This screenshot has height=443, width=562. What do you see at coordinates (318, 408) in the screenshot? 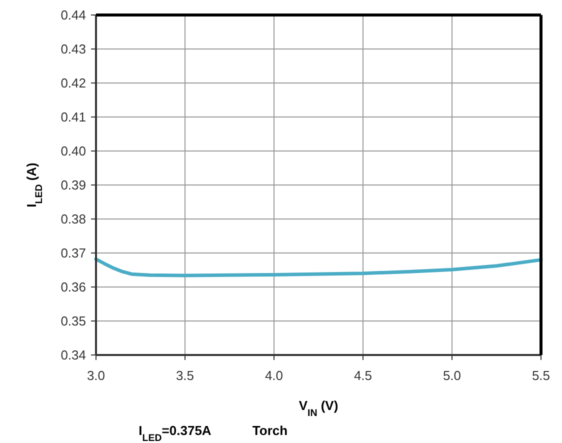
I see `x-axis-title: V$_{IN}$ (V)` at bounding box center [318, 408].